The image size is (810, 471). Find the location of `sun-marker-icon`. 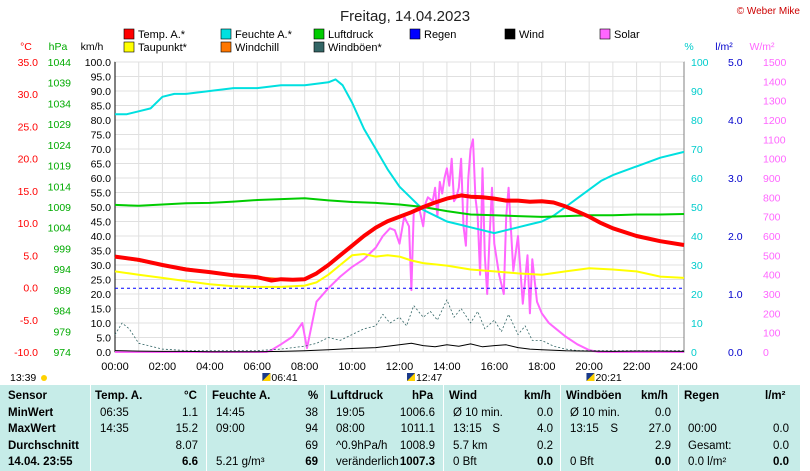

sun-marker-icon is located at coordinates (266, 377).